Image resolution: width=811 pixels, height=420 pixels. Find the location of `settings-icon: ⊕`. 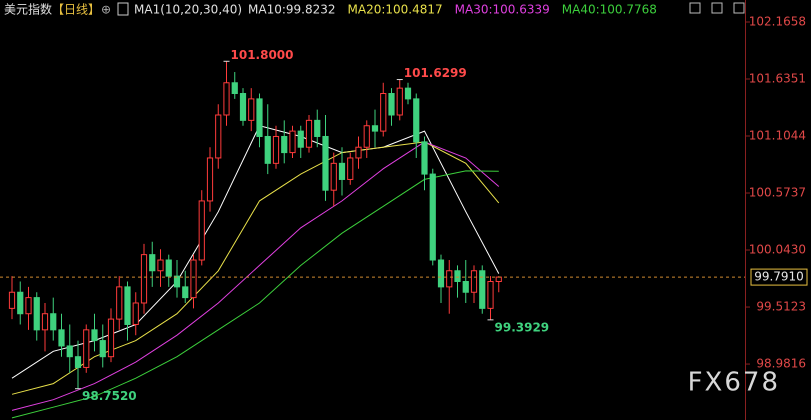

settings-icon: ⊕ is located at coordinates (106, 10).